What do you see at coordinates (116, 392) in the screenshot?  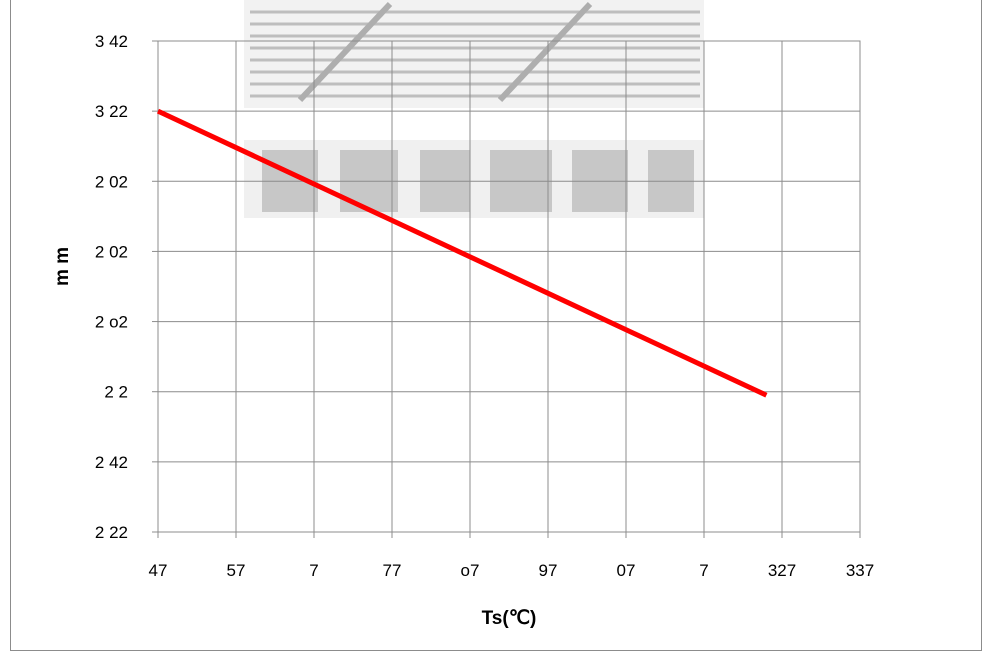 I see `y-tick-label: 2 2` at bounding box center [116, 392].